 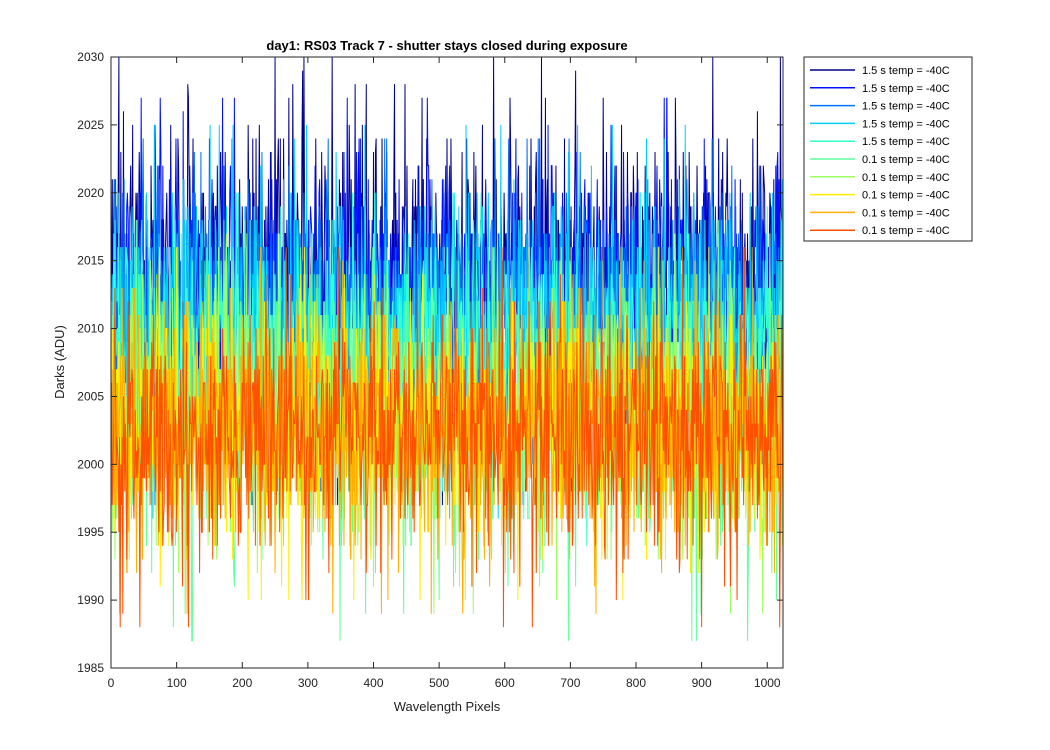 What do you see at coordinates (702, 683) in the screenshot?
I see `x-tick-label: 900` at bounding box center [702, 683].